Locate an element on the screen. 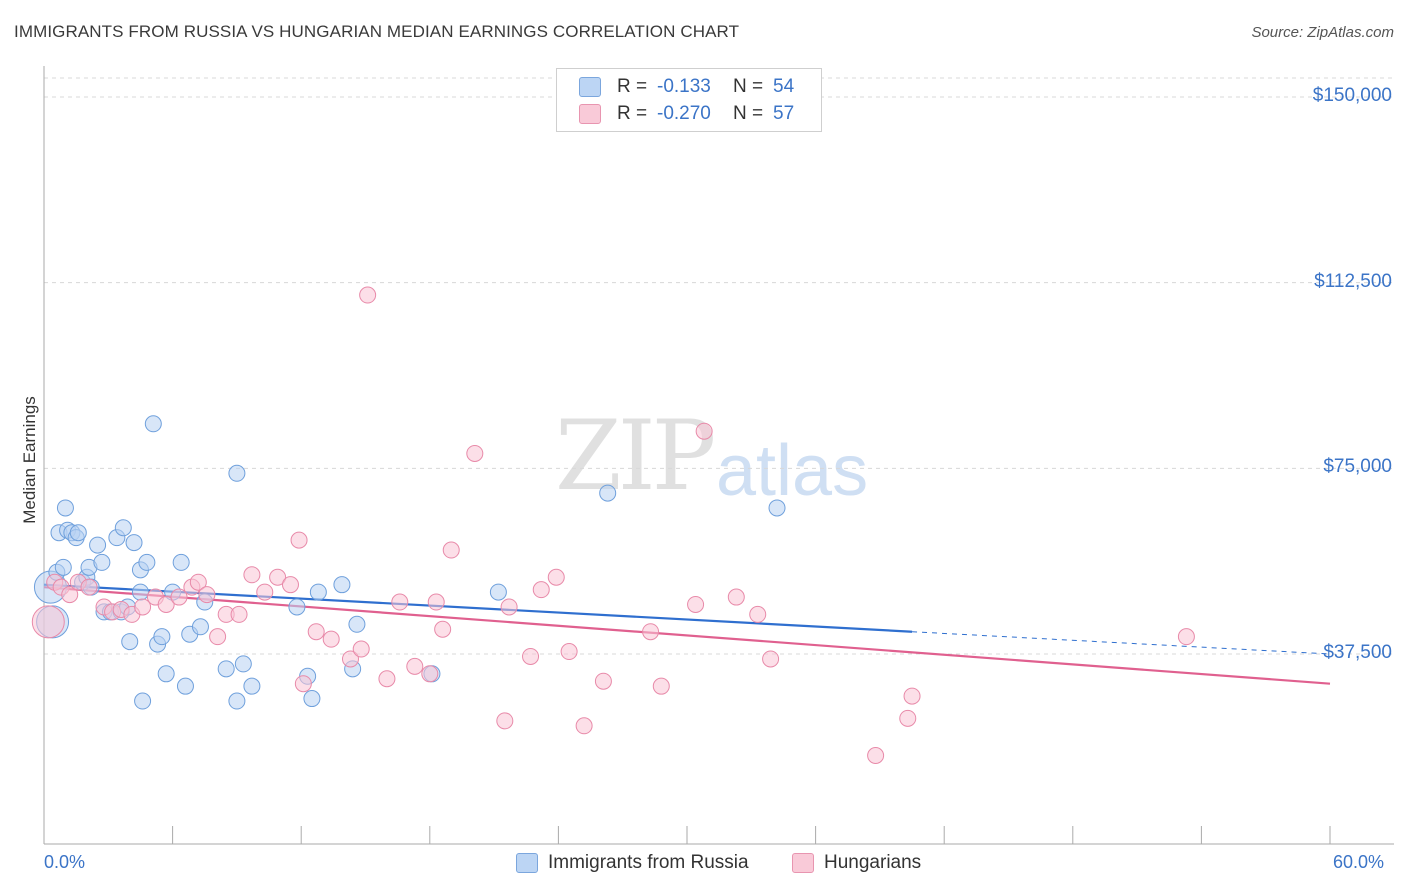 Image resolution: width=1406 pixels, height=892 pixels. watermark-zip: ZIP is located at coordinates (635, 456).